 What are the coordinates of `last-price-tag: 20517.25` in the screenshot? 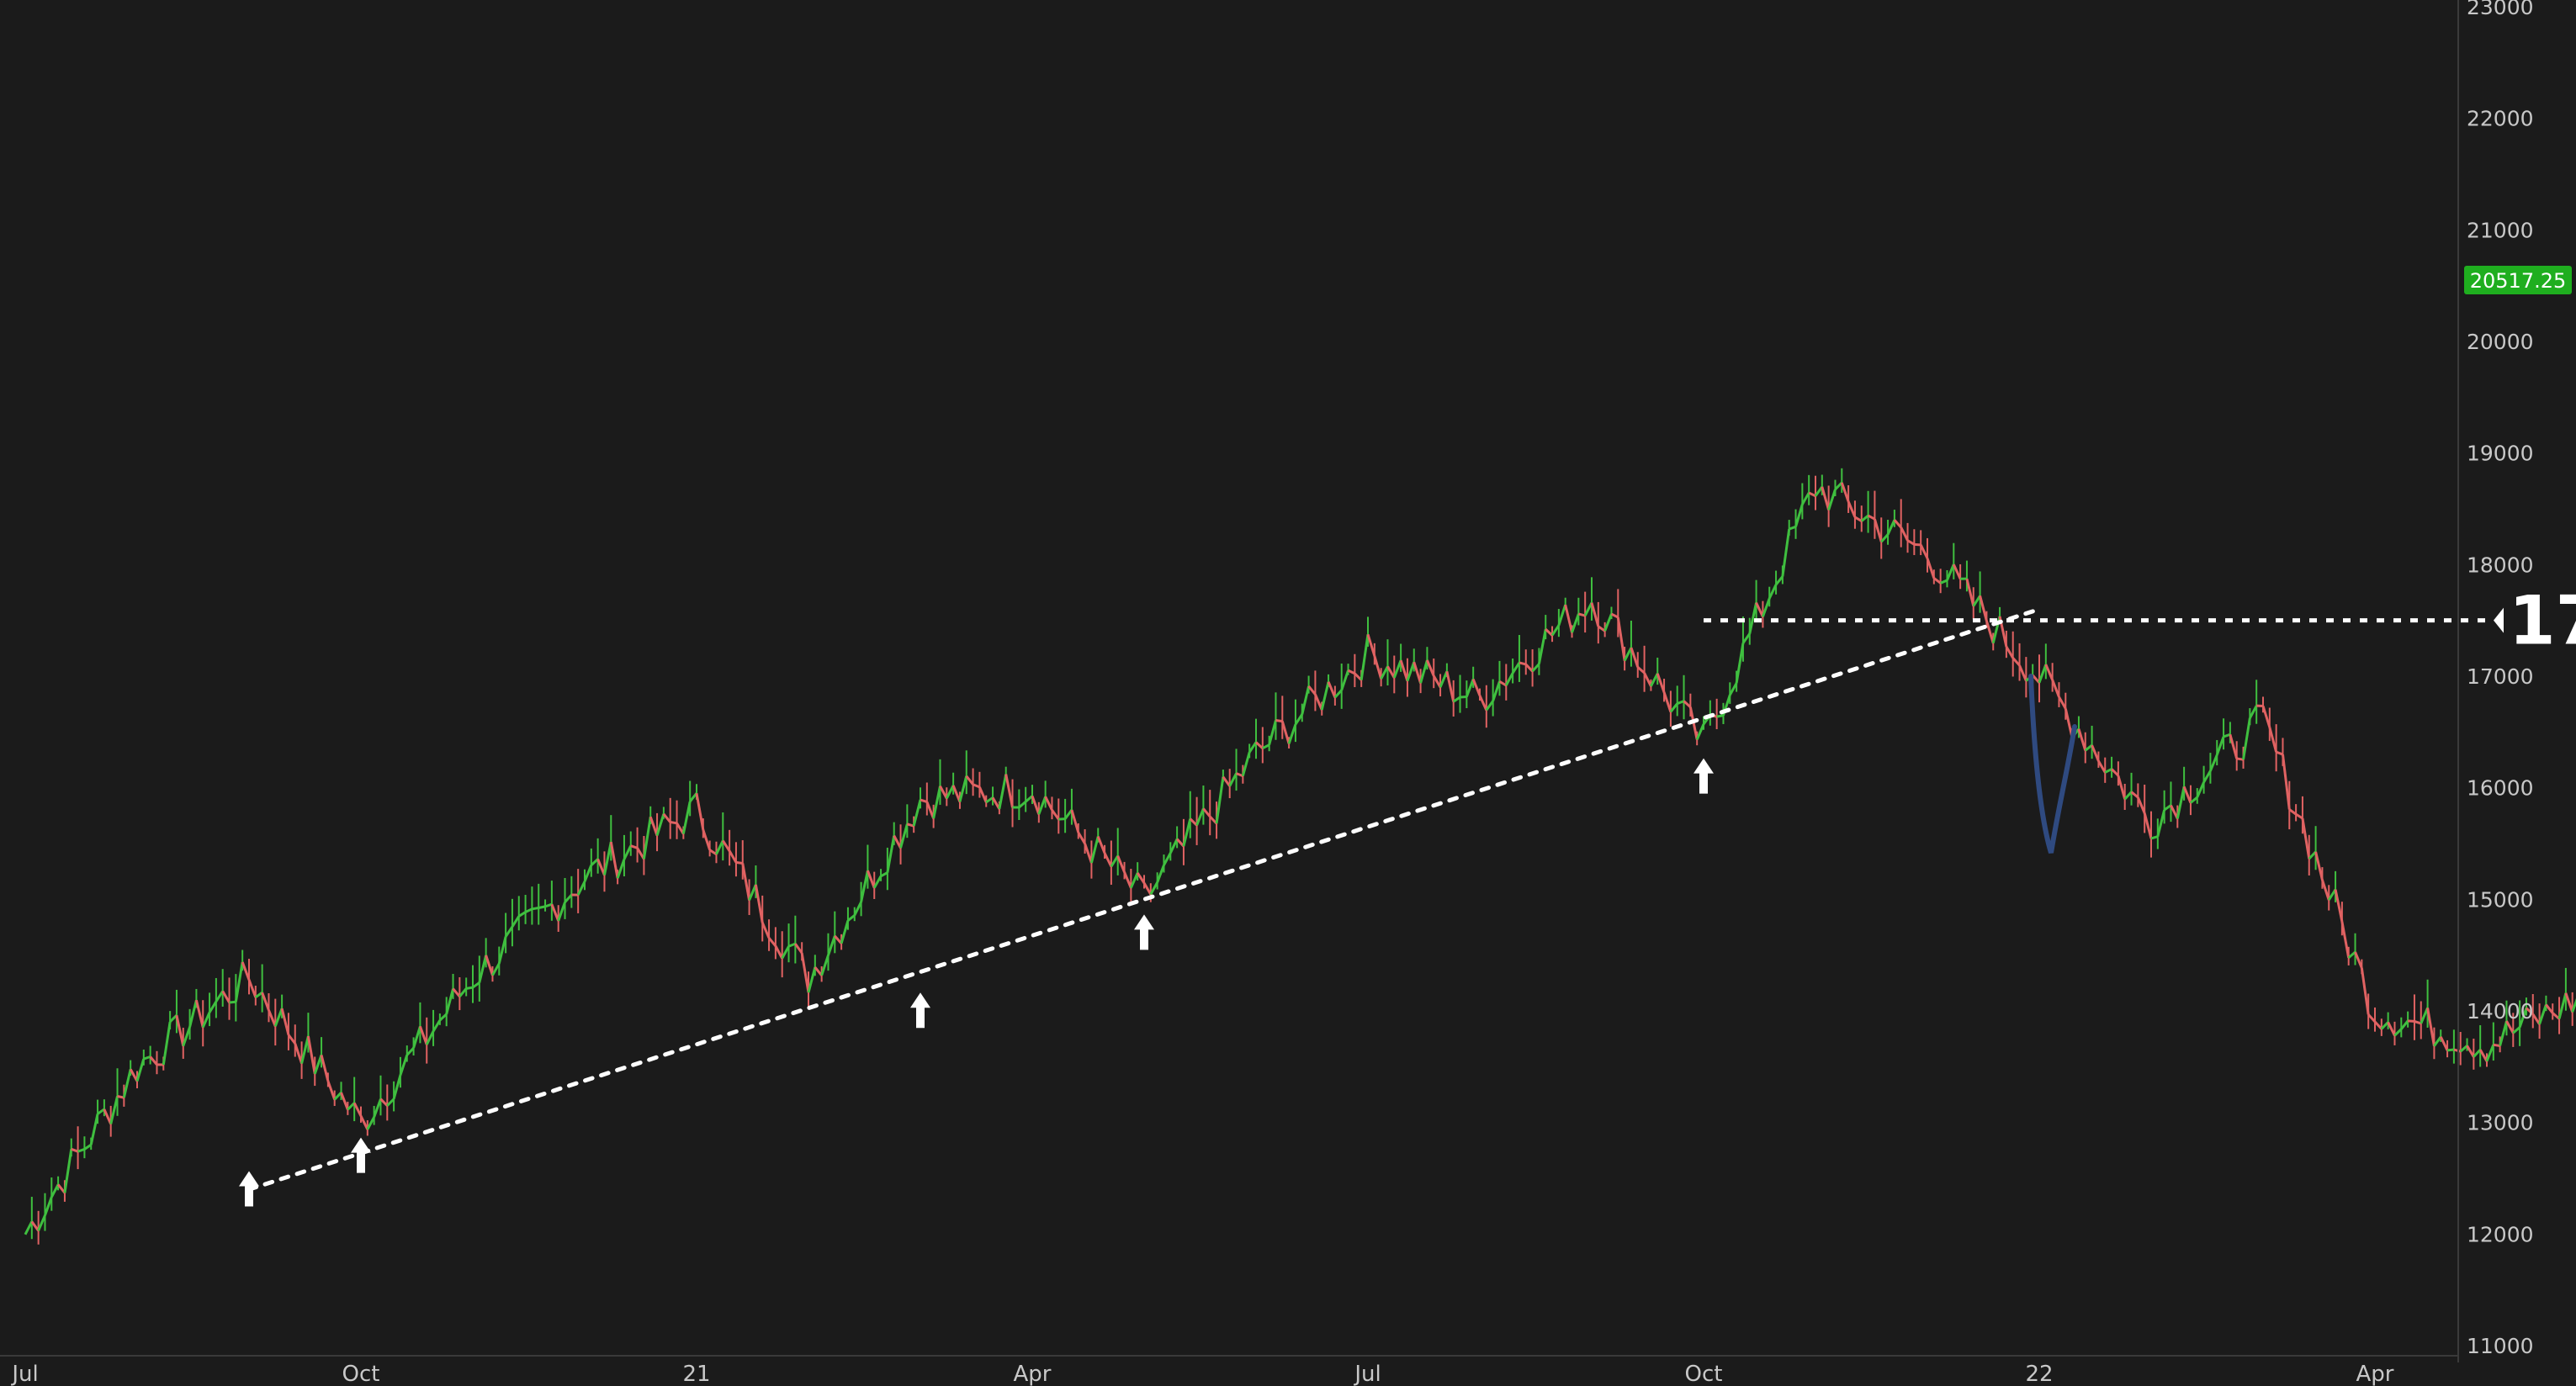 It's located at (2518, 280).